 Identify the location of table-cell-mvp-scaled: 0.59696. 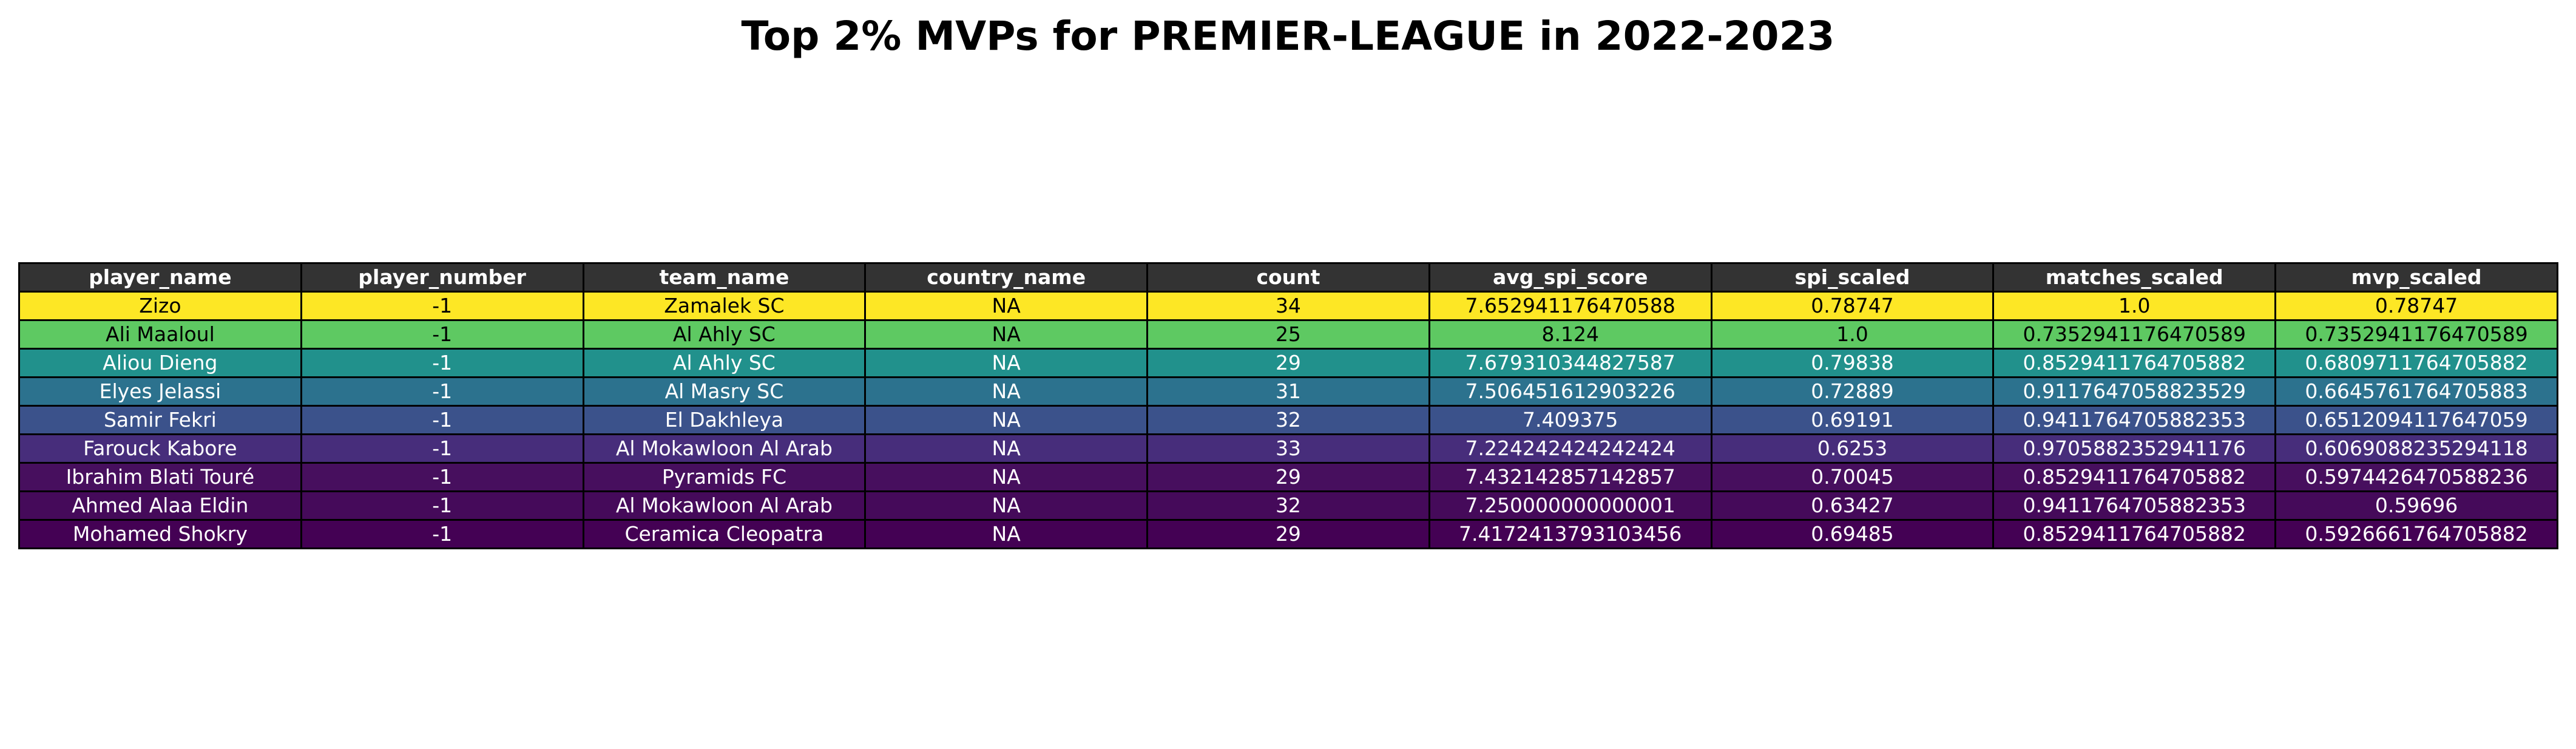
(2416, 505).